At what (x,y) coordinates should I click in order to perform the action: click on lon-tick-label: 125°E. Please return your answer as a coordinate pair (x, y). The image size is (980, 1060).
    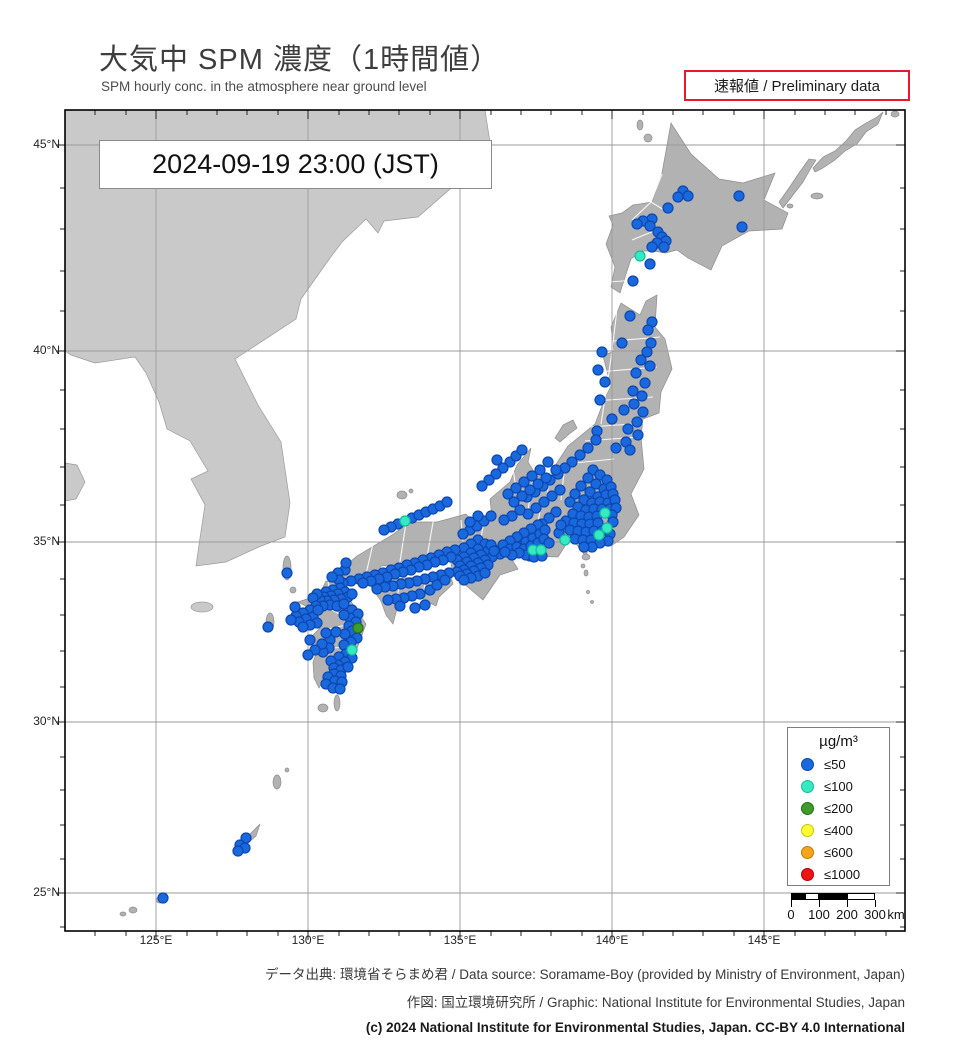
    Looking at the image, I should click on (156, 940).